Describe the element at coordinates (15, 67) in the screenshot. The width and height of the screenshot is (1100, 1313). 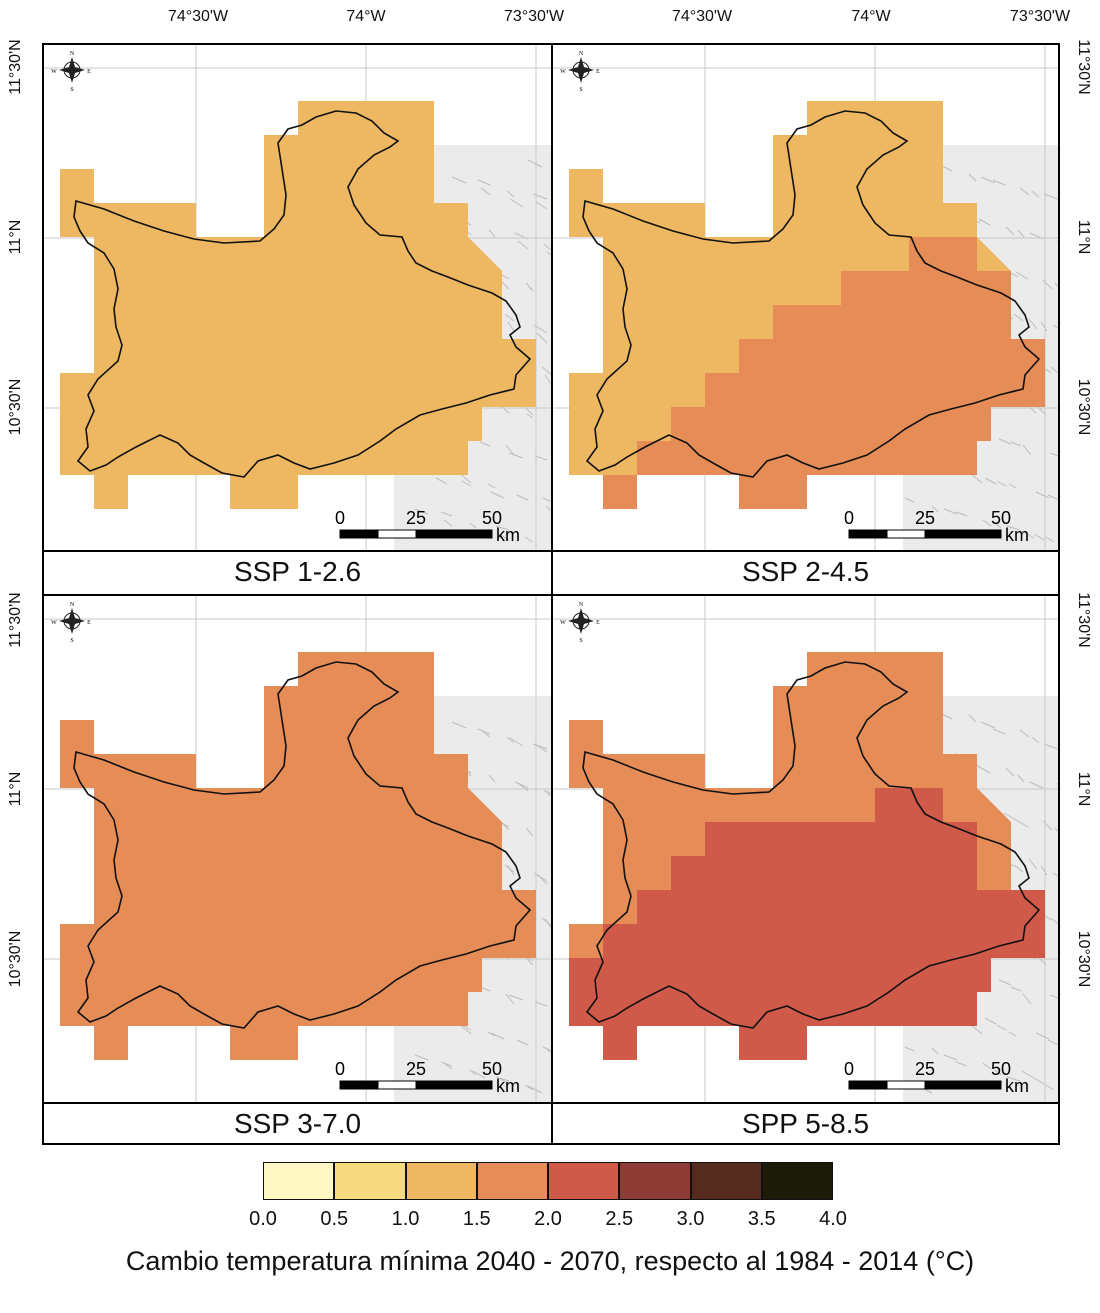
I see `lat-label-left-top-1: 11°30'N` at that location.